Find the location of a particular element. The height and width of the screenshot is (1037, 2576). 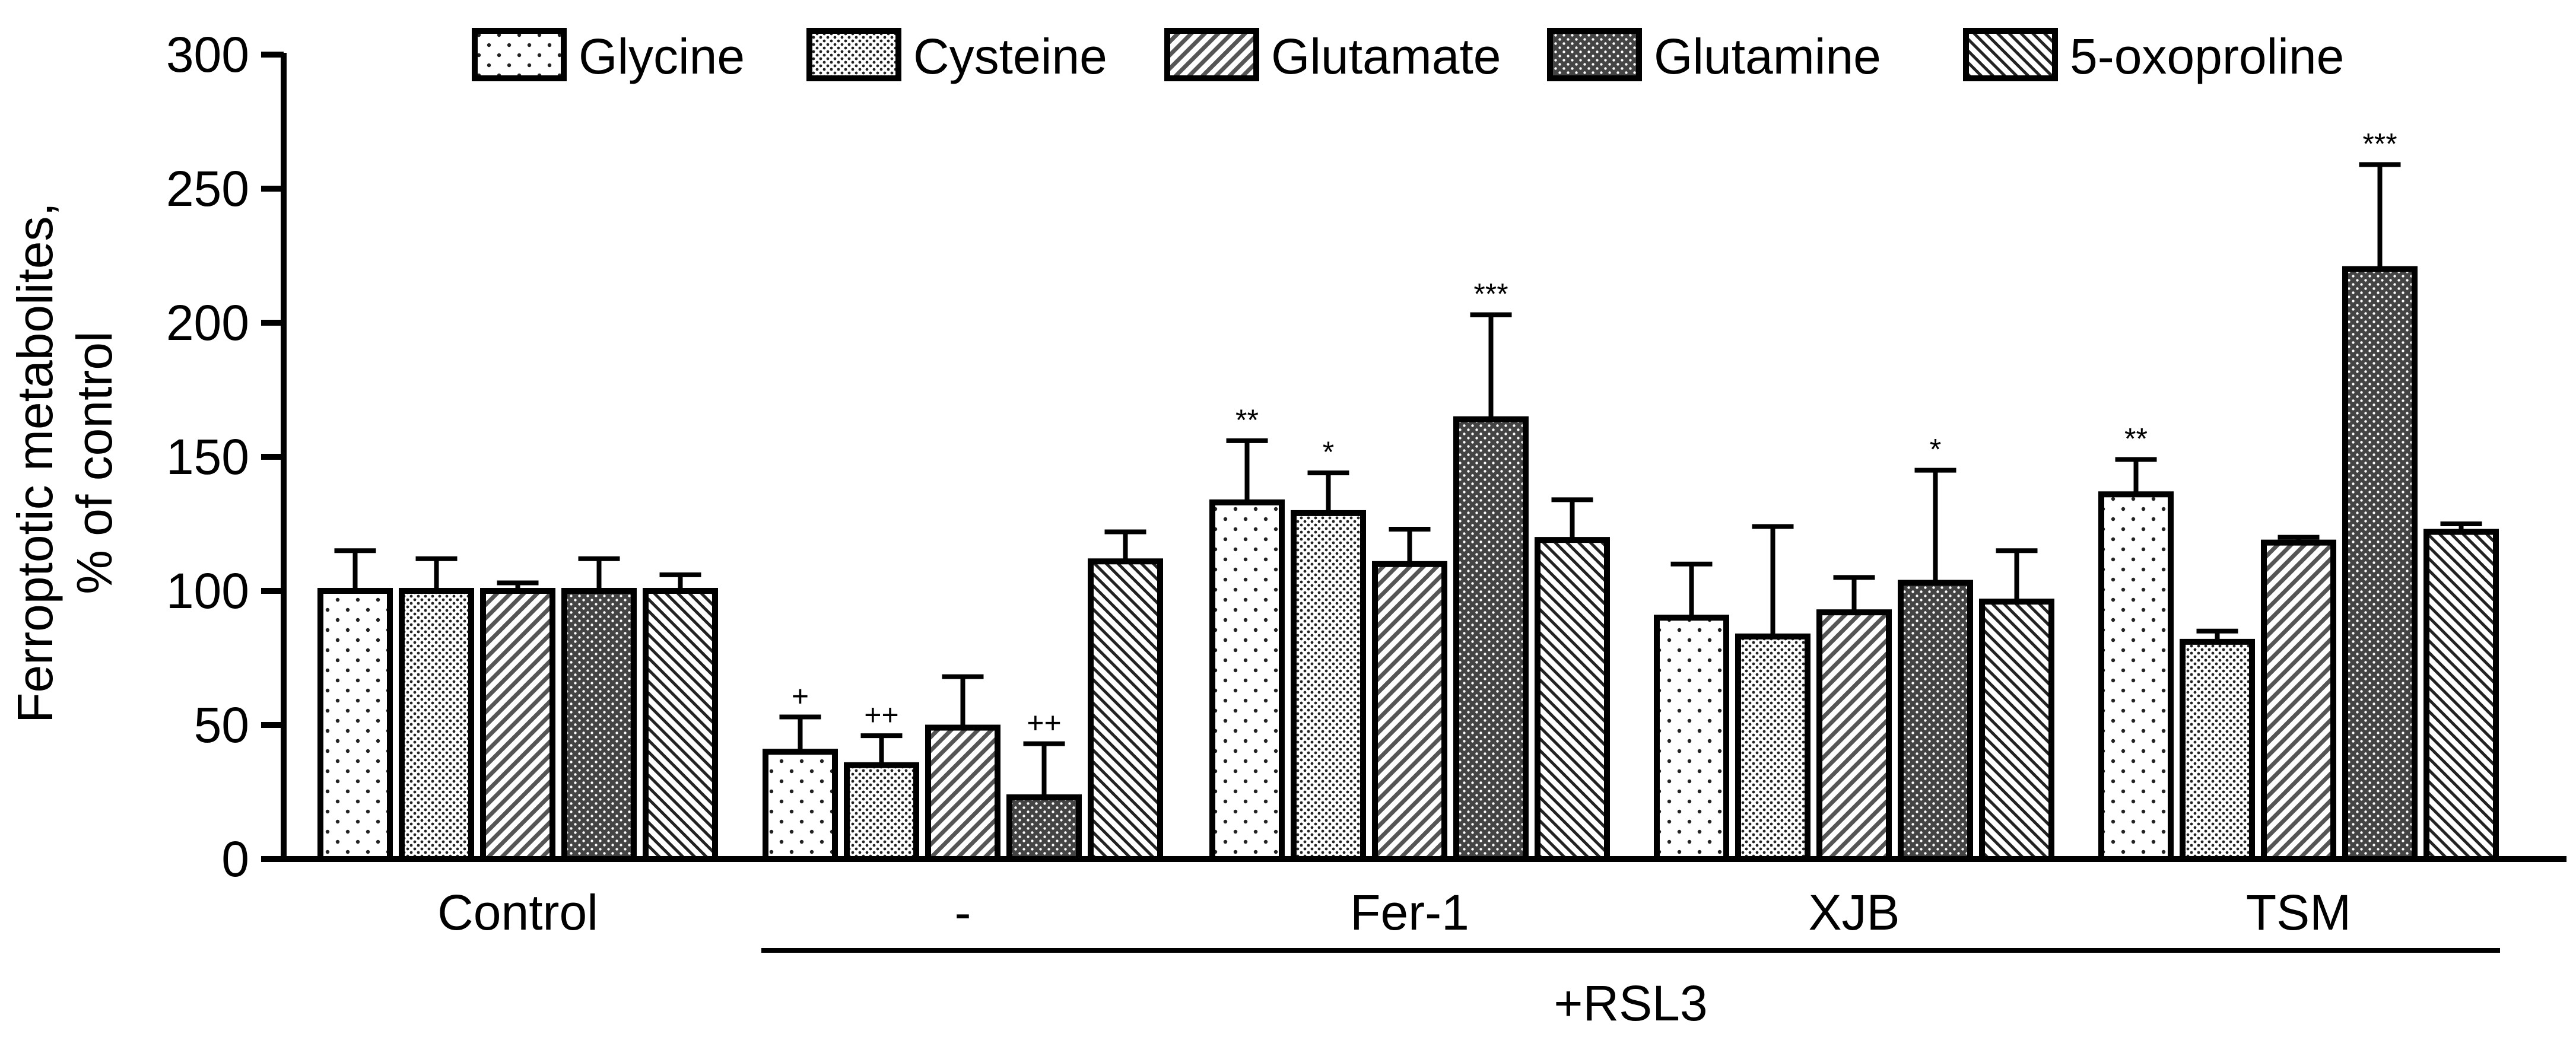

y-tick-label: 50 is located at coordinates (222, 725).